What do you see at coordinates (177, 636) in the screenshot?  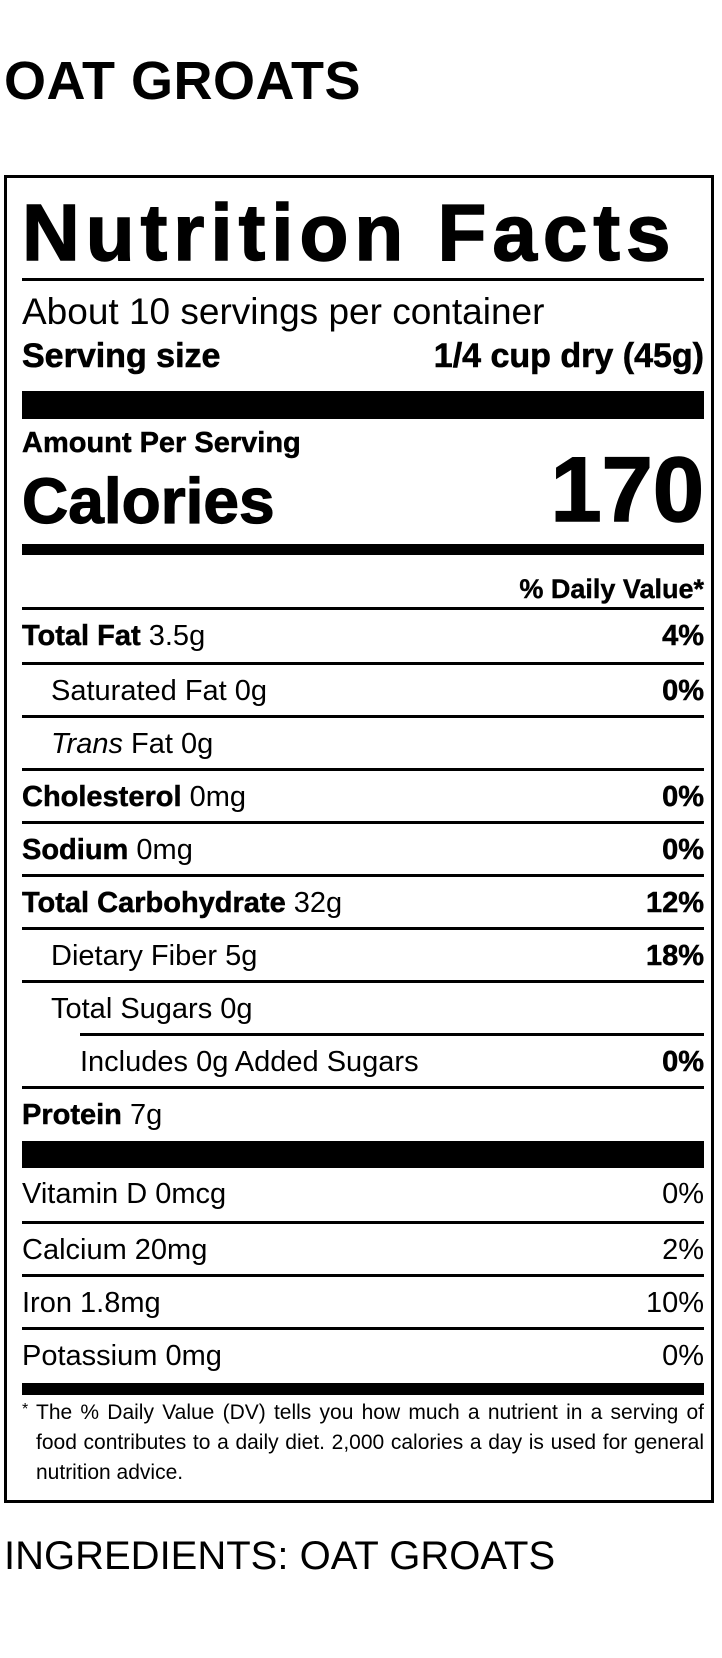 I see `nutrient-amount: 3.5g` at bounding box center [177, 636].